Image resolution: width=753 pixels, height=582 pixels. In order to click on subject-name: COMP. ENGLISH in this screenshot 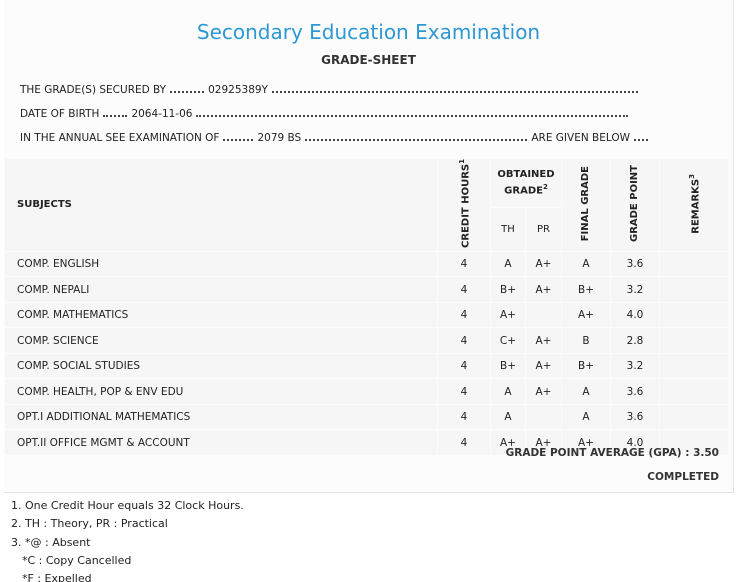, I will do `click(58, 264)`.